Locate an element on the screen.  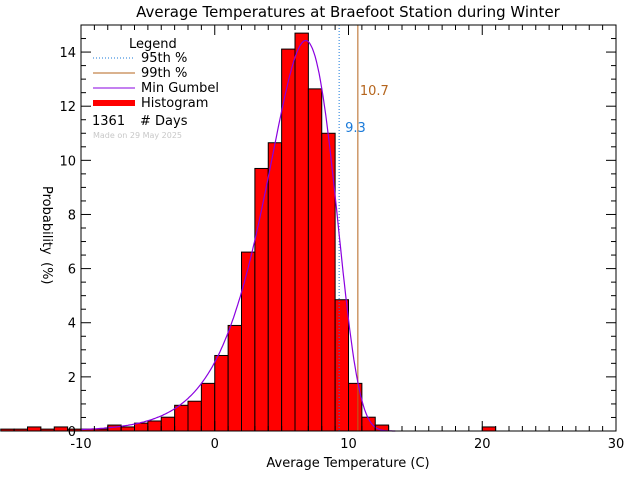
x-tick-label: 0 is located at coordinates (215, 444).